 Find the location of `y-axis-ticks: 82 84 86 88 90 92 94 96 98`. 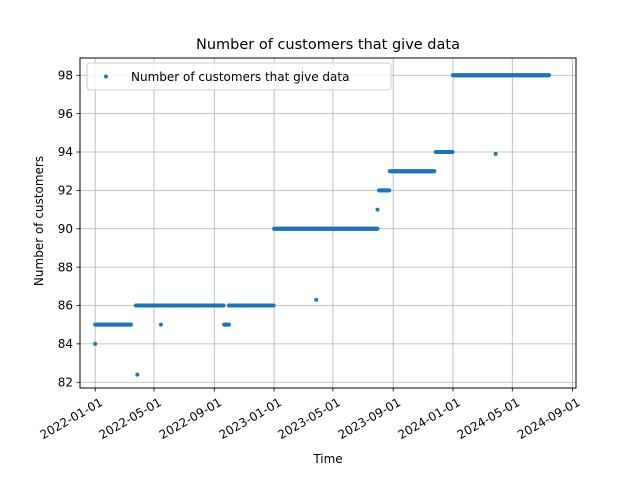

y-axis-ticks: 82 84 86 88 90 92 94 96 98 is located at coordinates (69, 228).